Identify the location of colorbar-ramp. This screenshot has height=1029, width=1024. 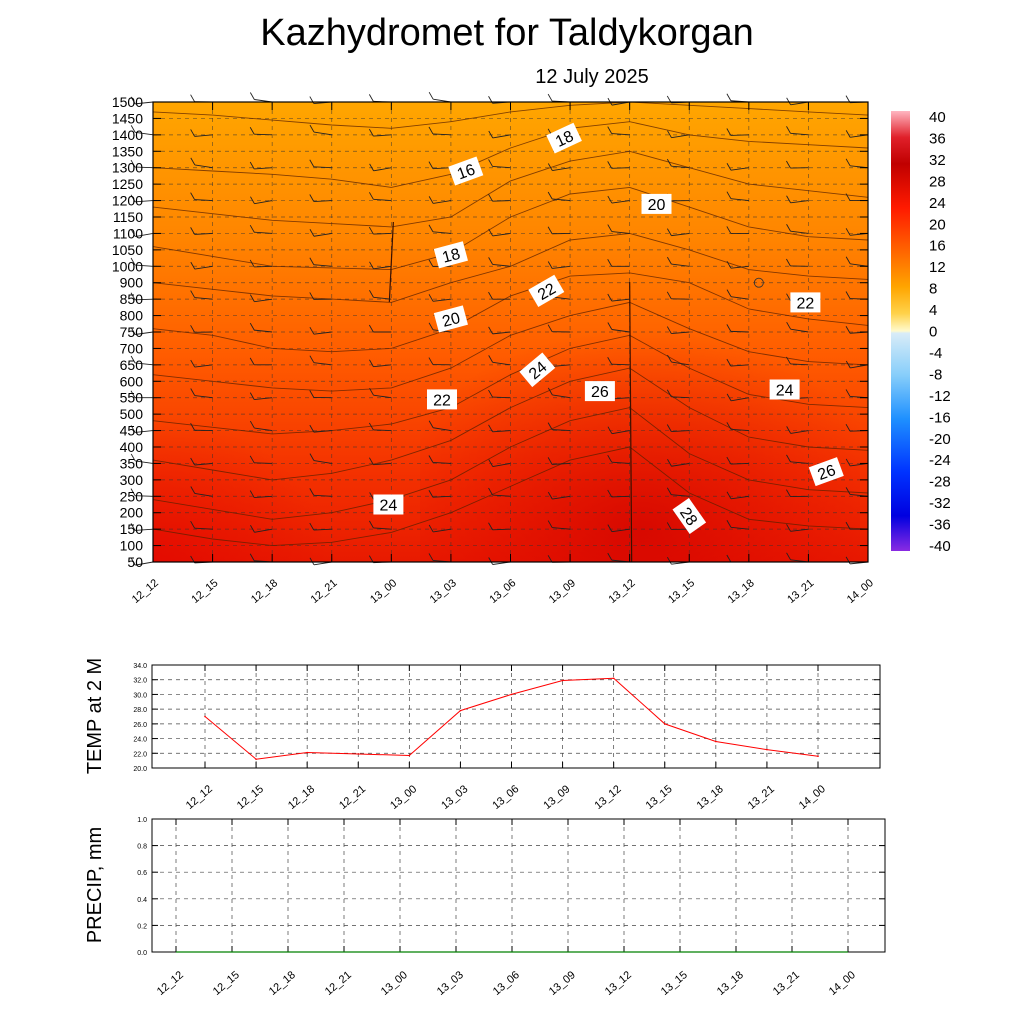
(900, 331).